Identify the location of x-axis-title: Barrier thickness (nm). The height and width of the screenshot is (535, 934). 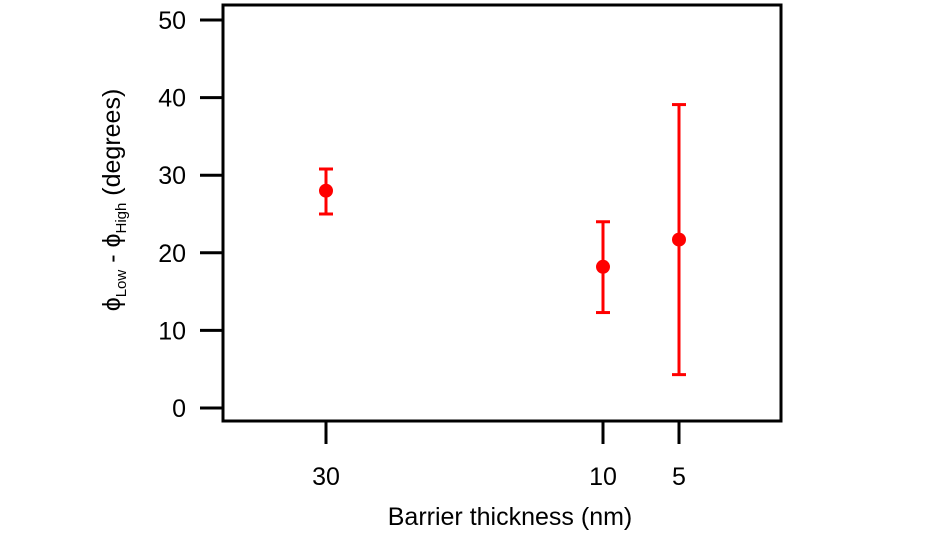
(510, 517).